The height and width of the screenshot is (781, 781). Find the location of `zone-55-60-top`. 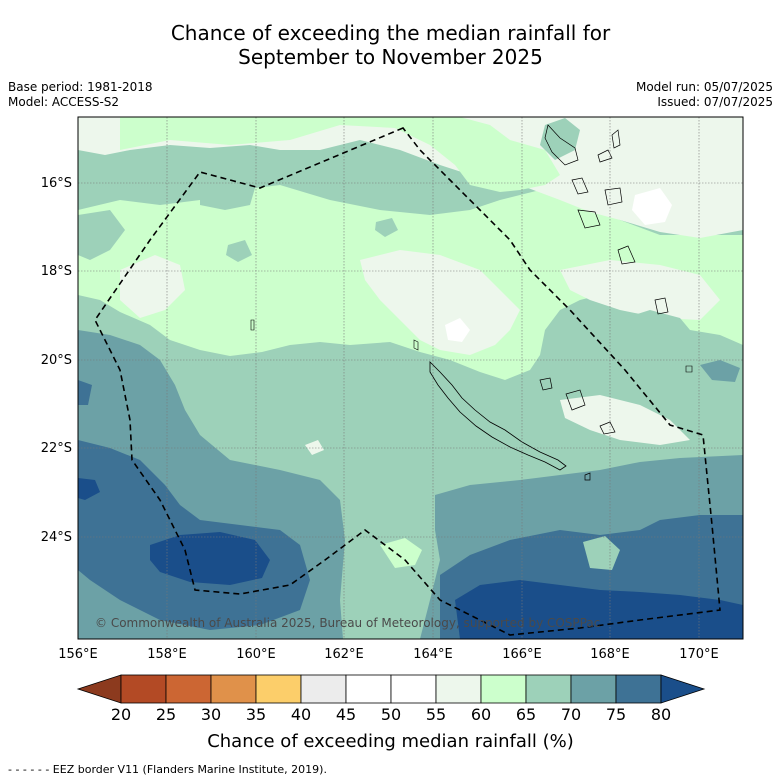

zone-55-60-top is located at coordinates (410, 177).